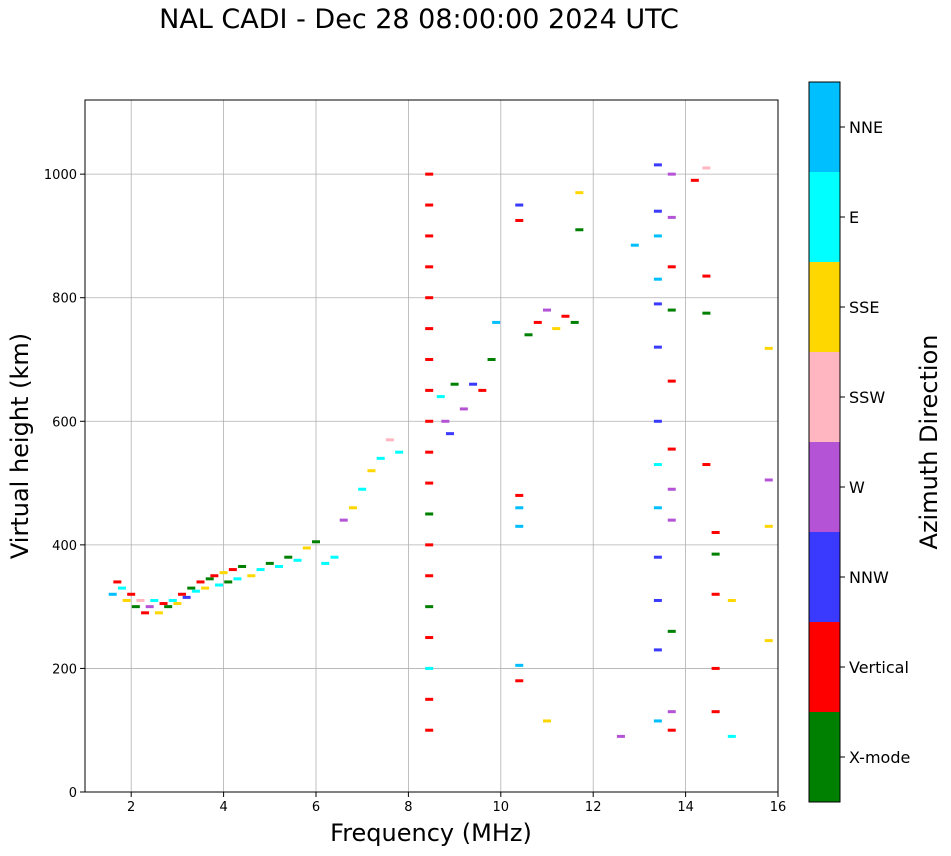  What do you see at coordinates (867, 397) in the screenshot?
I see `colorbar-tick-label: SSW` at bounding box center [867, 397].